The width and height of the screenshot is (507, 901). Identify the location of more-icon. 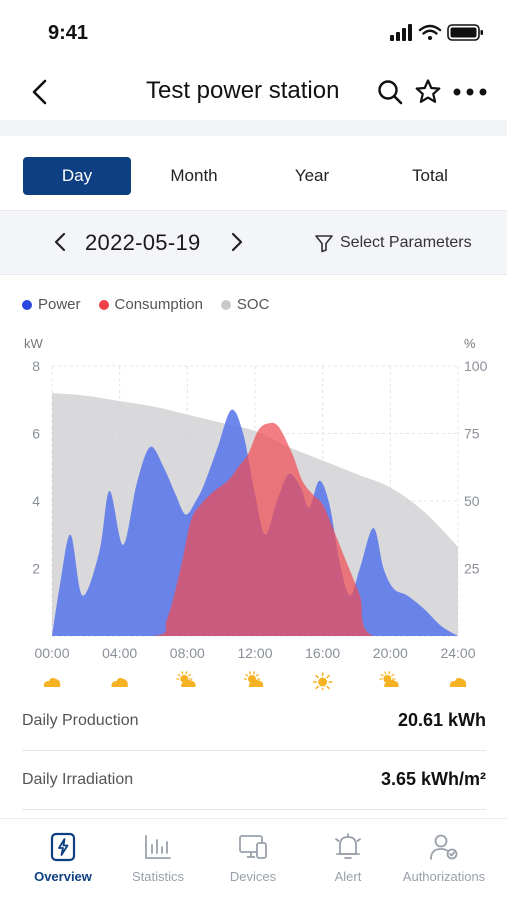
(470, 92).